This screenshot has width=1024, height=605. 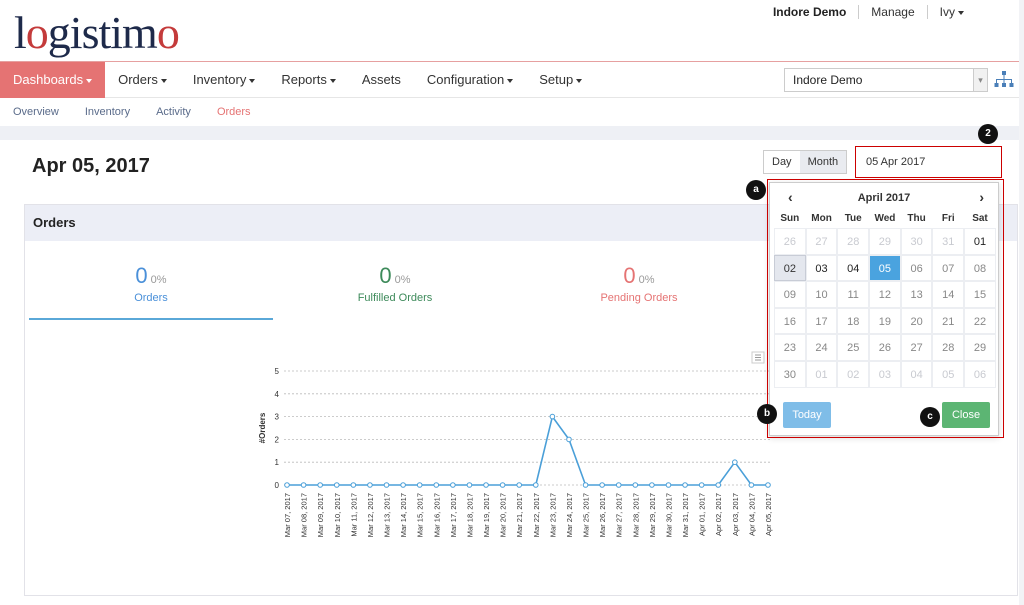 I want to click on x-tick-label: Apr 01, 2017, so click(x=702, y=514).